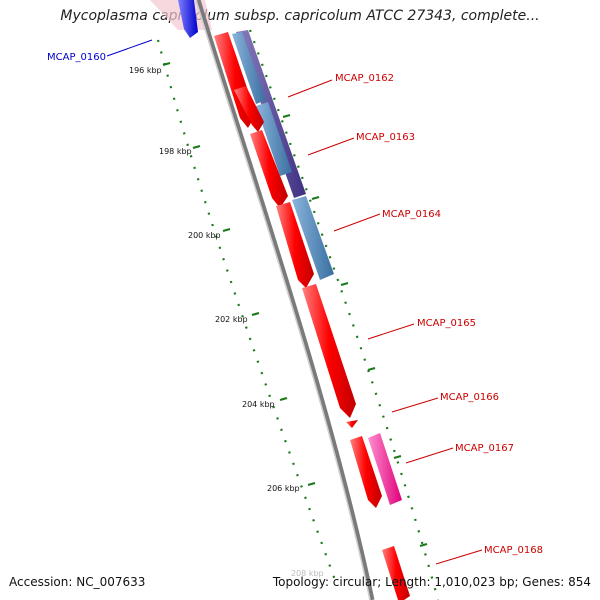 This screenshot has height=600, width=600. What do you see at coordinates (307, 573) in the screenshot?
I see `kbp-label-208: 208 kbp` at bounding box center [307, 573].